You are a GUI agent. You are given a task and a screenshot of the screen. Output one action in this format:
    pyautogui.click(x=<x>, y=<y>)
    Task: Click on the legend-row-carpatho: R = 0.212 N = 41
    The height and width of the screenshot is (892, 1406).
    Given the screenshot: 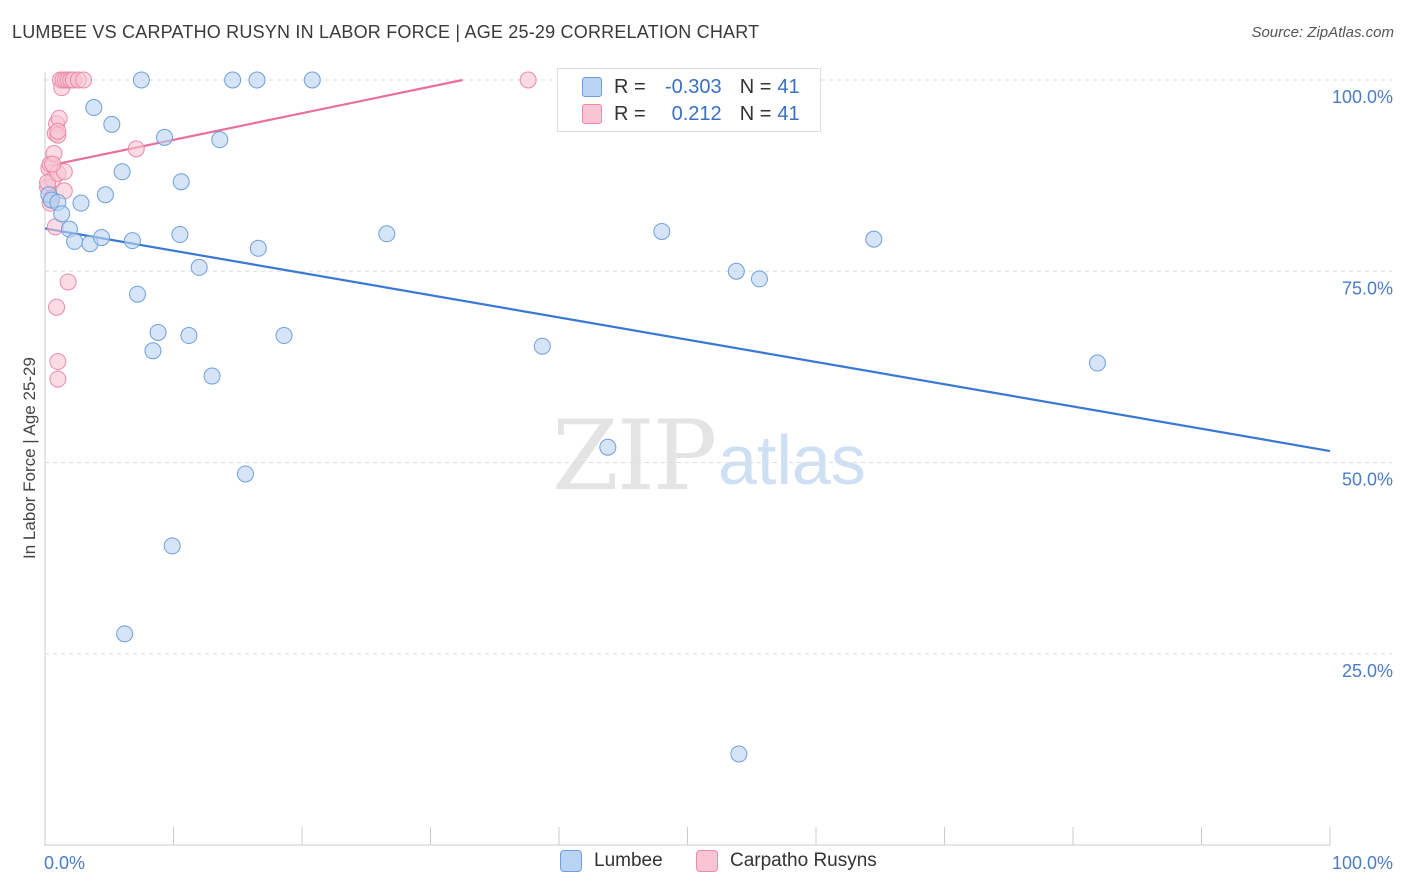 What is the action you would take?
    pyautogui.click(x=691, y=114)
    